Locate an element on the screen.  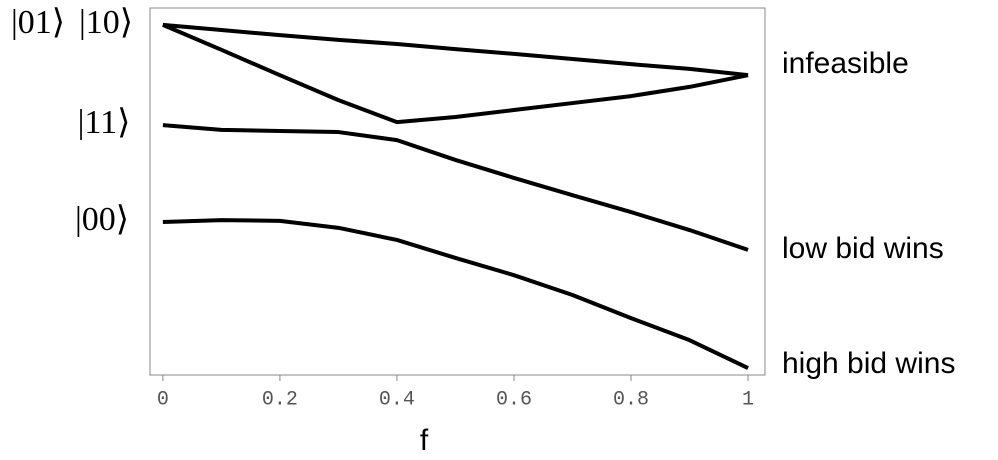
outcome-label: infeasible is located at coordinates (845, 63).